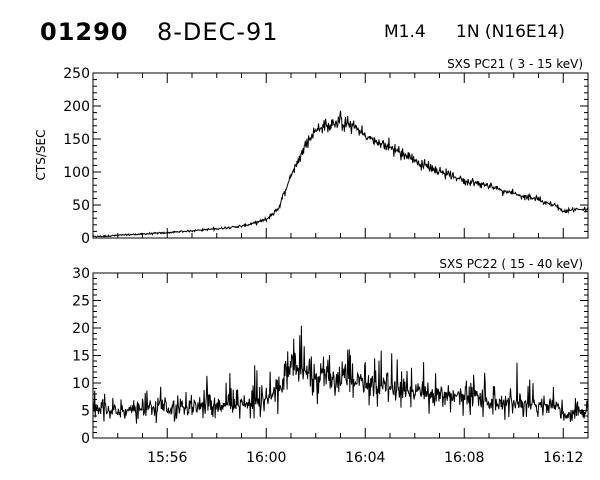  Describe the element at coordinates (76, 74) in the screenshot. I see `y-tick-label: 250` at that location.